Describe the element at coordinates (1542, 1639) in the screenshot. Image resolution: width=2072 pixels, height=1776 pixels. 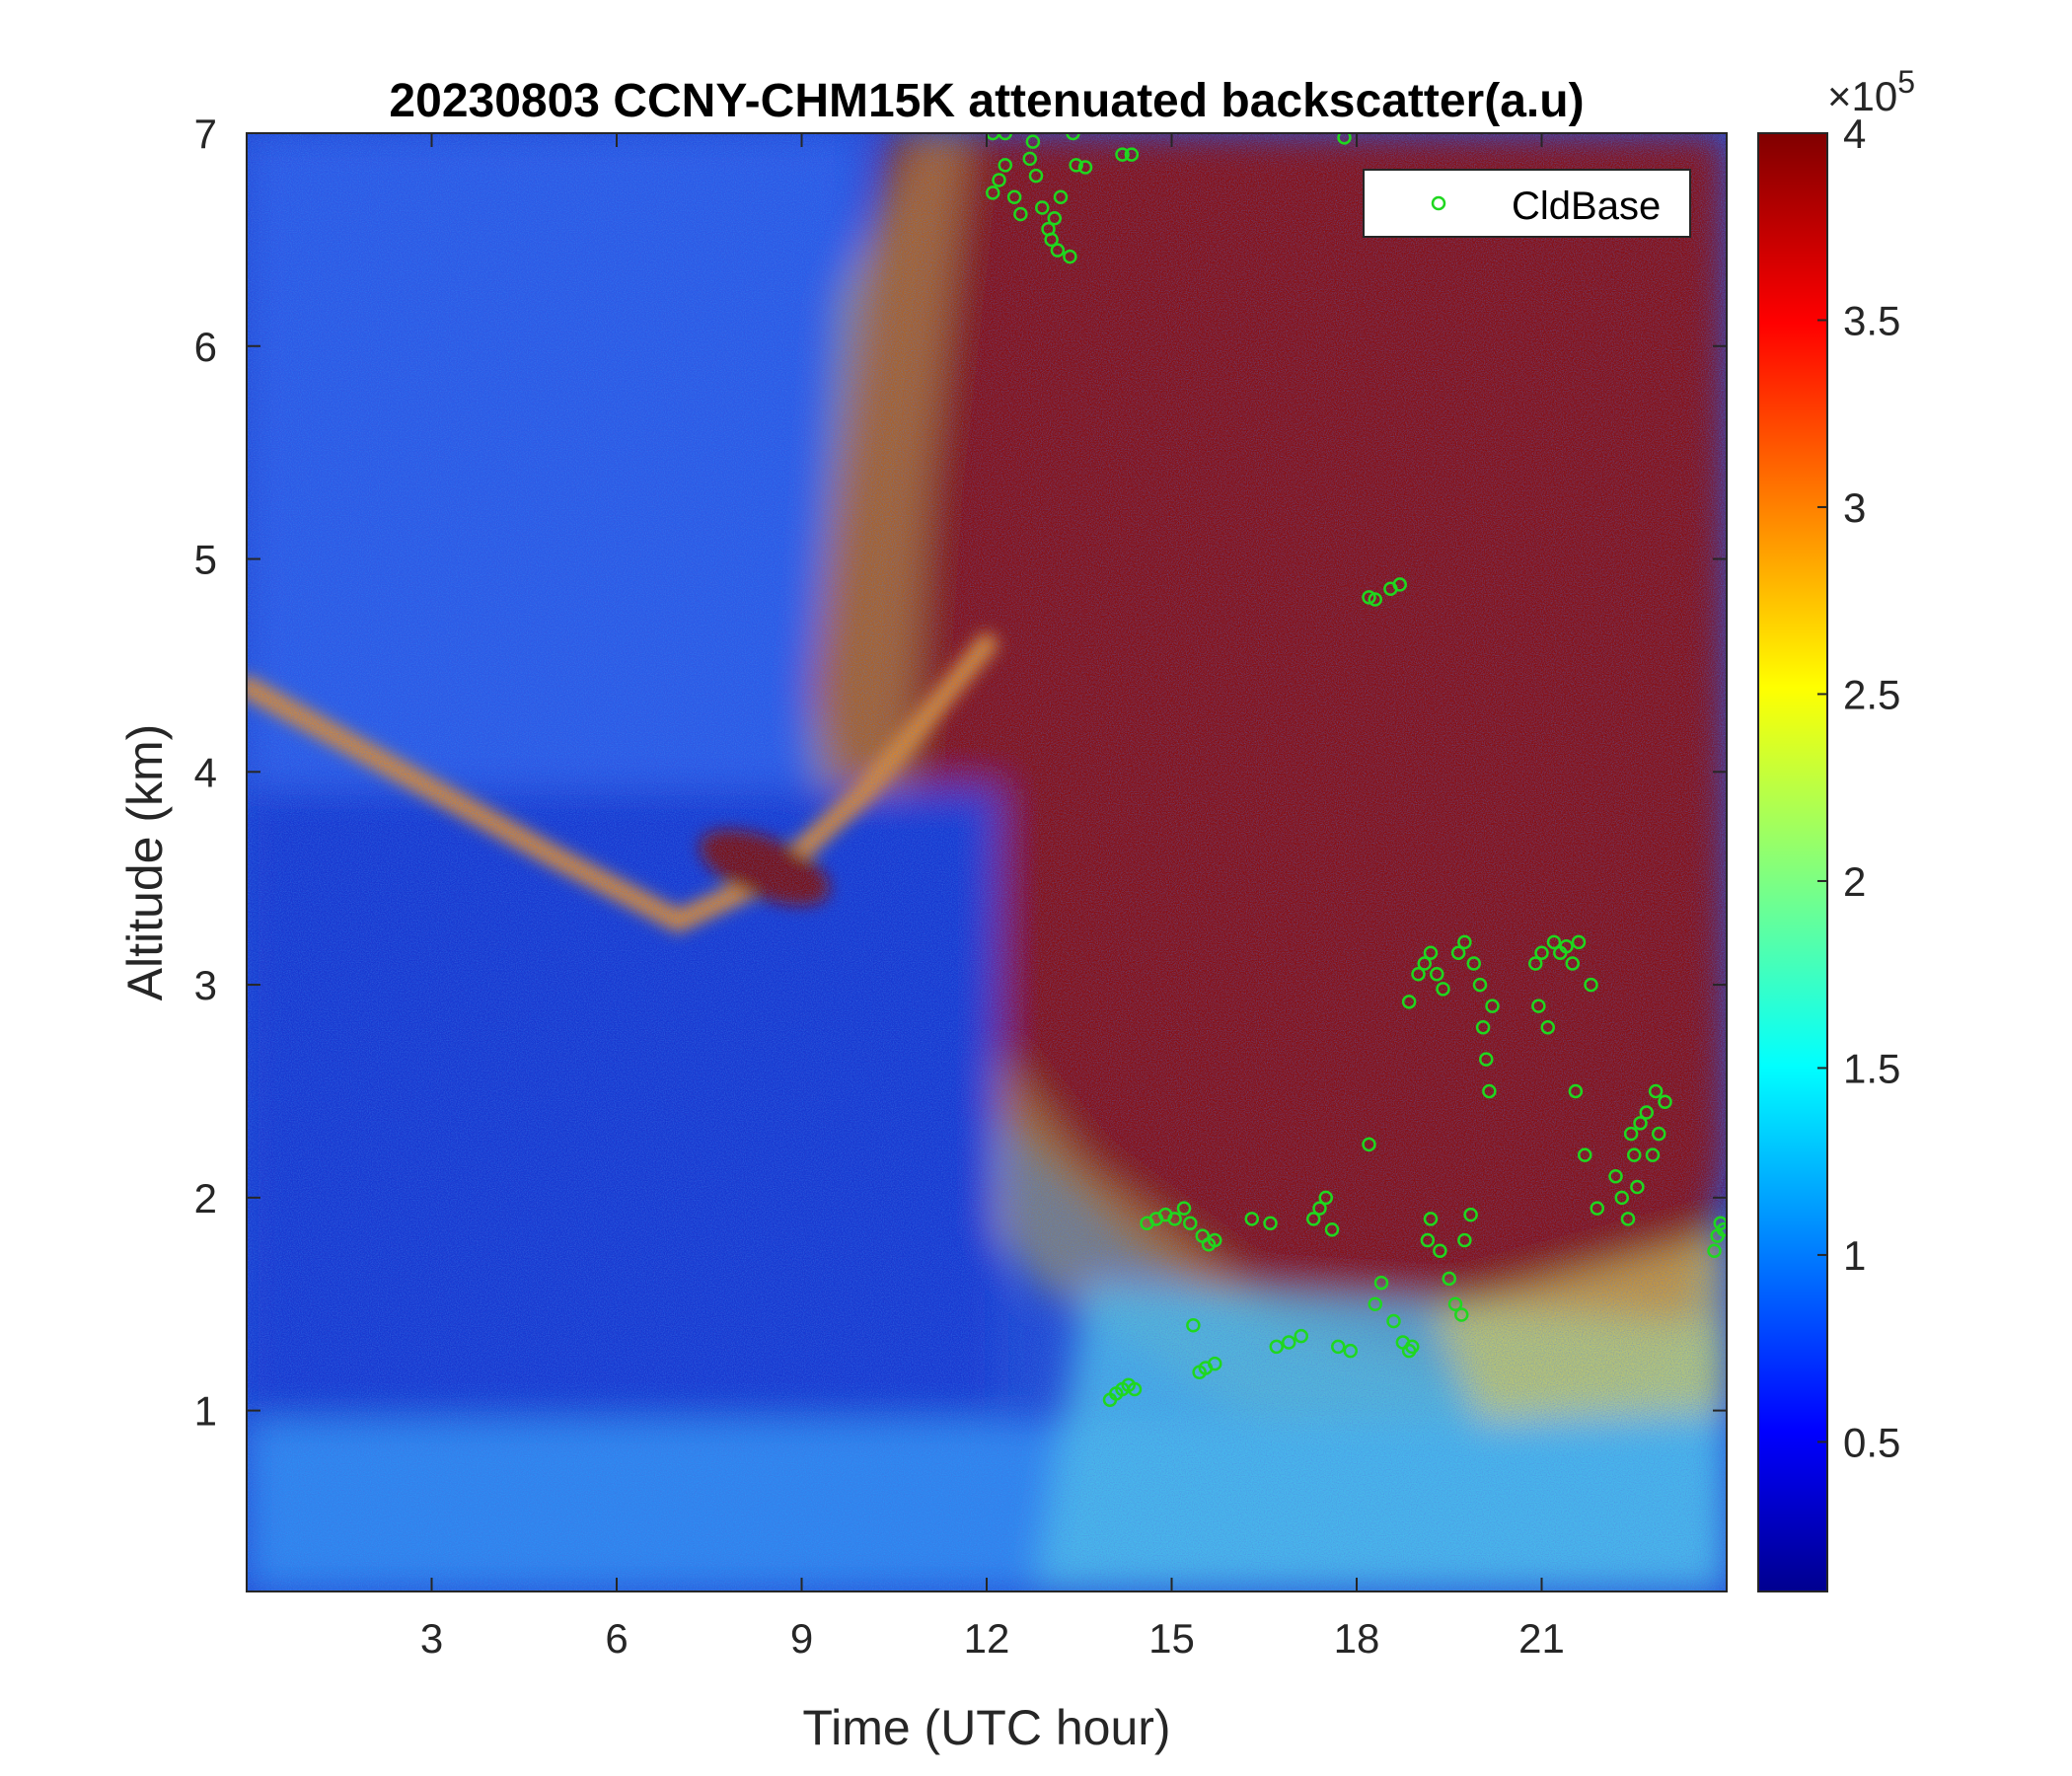
I see `x-tick-label: 21` at that location.